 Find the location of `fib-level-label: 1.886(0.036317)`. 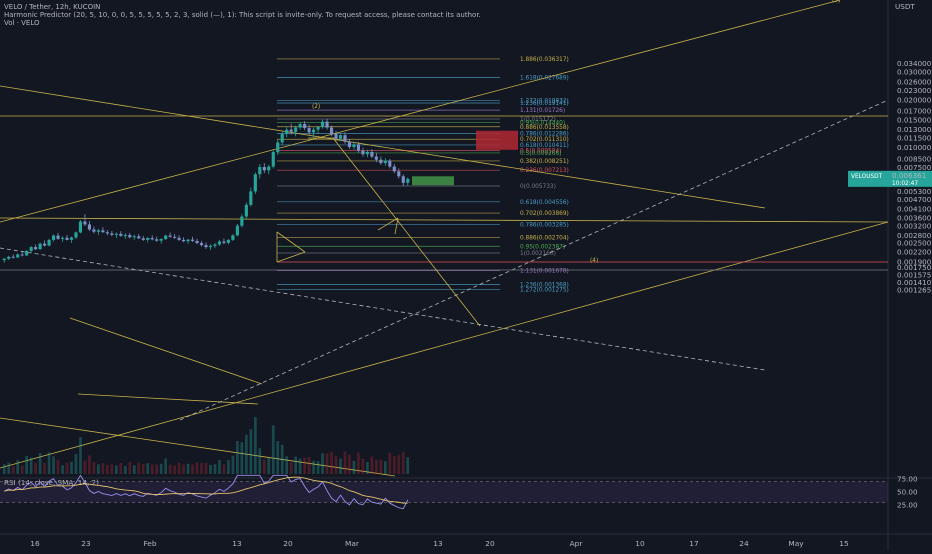

fib-level-label: 1.886(0.036317) is located at coordinates (544, 60).